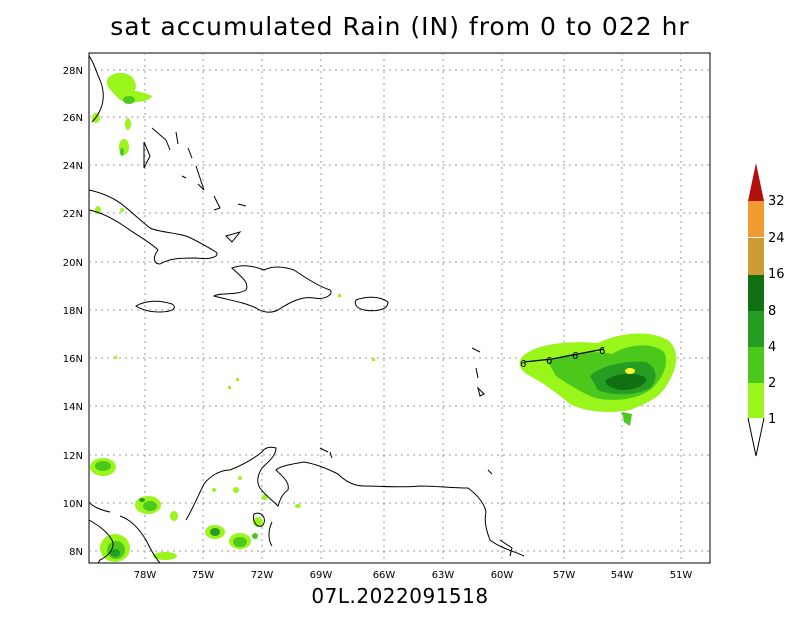  What do you see at coordinates (400, 596) in the screenshot?
I see `storm-id-label: 07L.2022091518` at bounding box center [400, 596].